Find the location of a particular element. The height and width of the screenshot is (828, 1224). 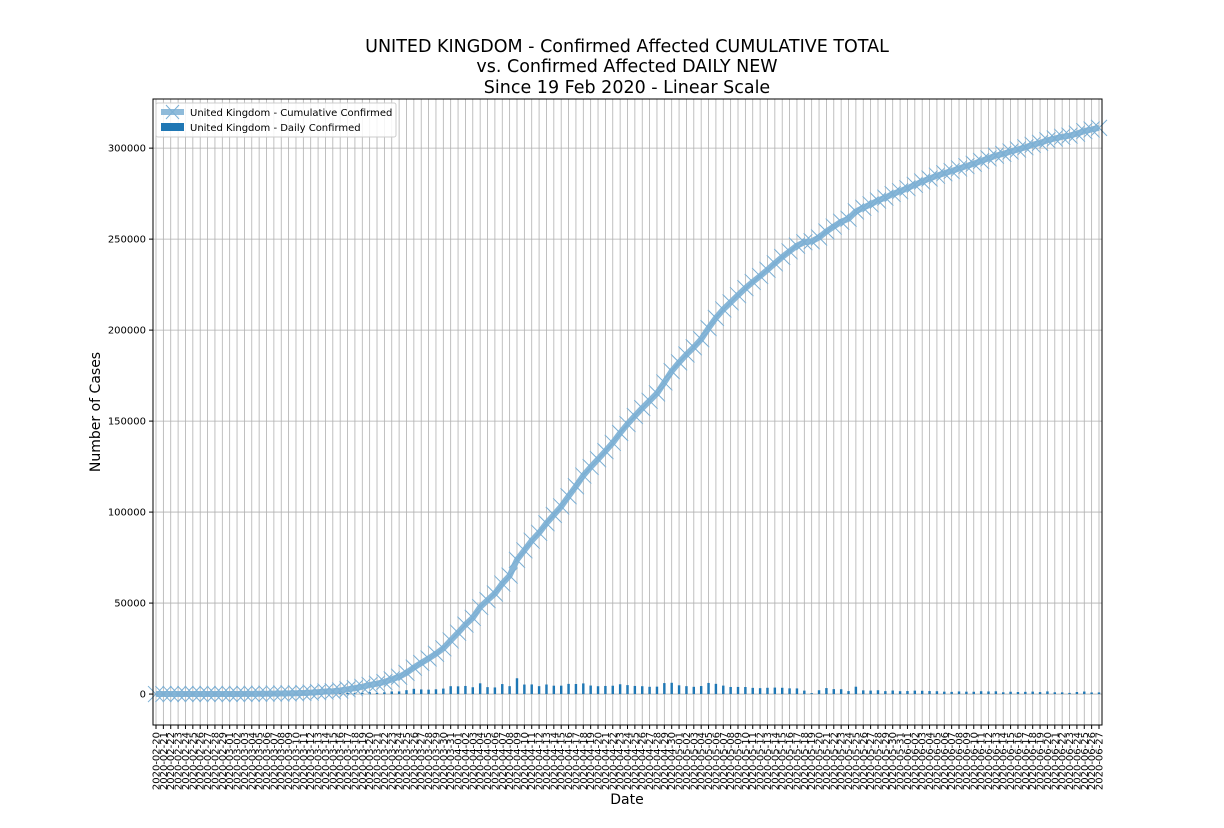

x-tick-label: 2020-02-20 is located at coordinates (157, 761).